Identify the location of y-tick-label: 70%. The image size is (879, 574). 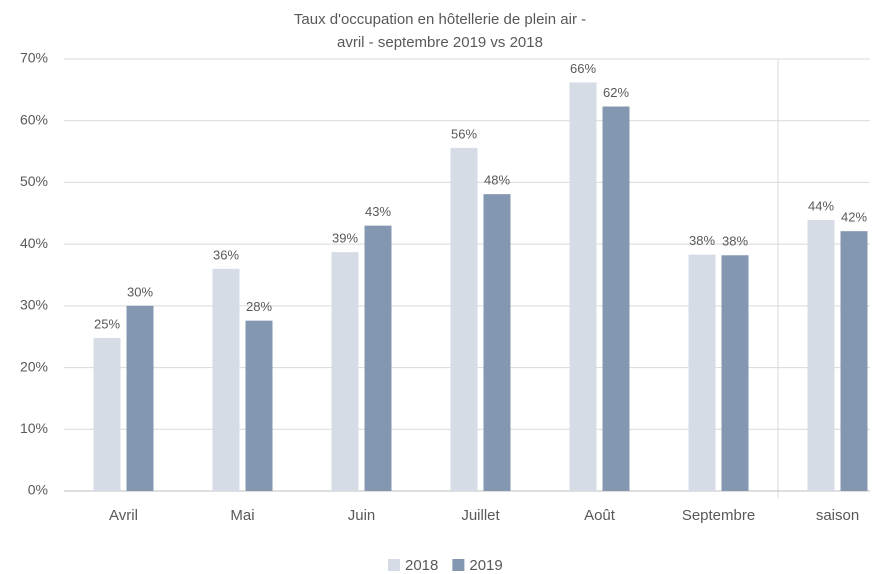
(34, 58).